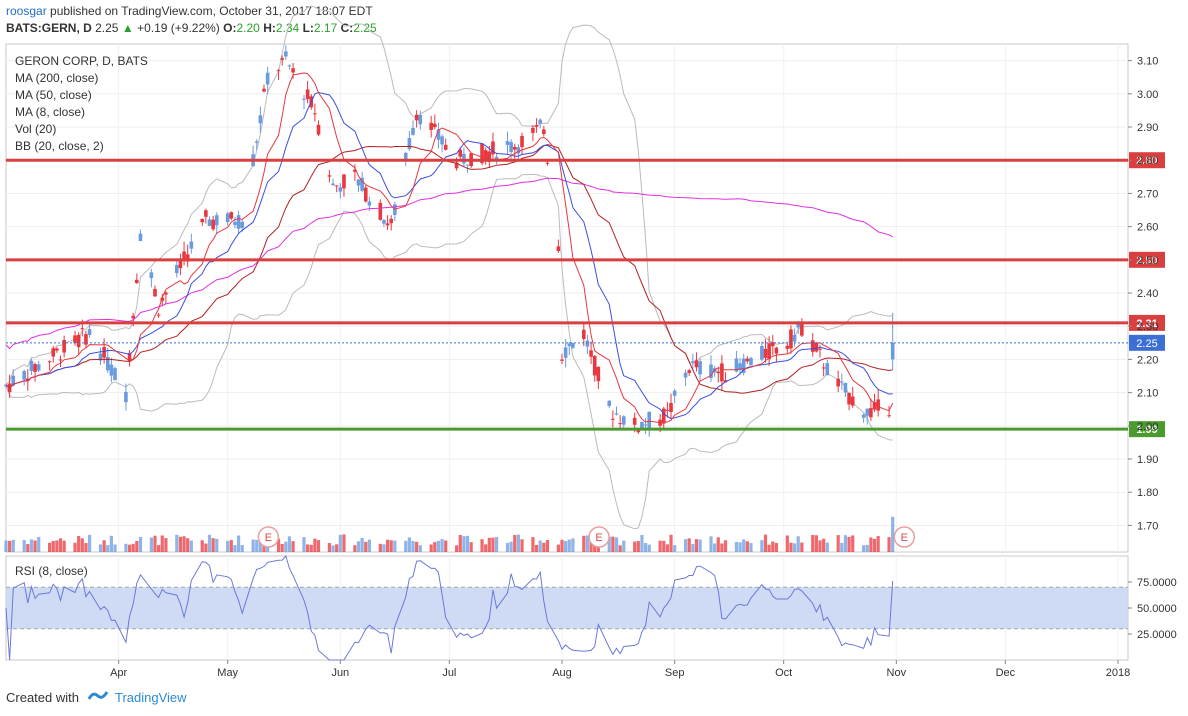 The height and width of the screenshot is (716, 1188). What do you see at coordinates (230, 28) in the screenshot?
I see `o-label: O:` at bounding box center [230, 28].